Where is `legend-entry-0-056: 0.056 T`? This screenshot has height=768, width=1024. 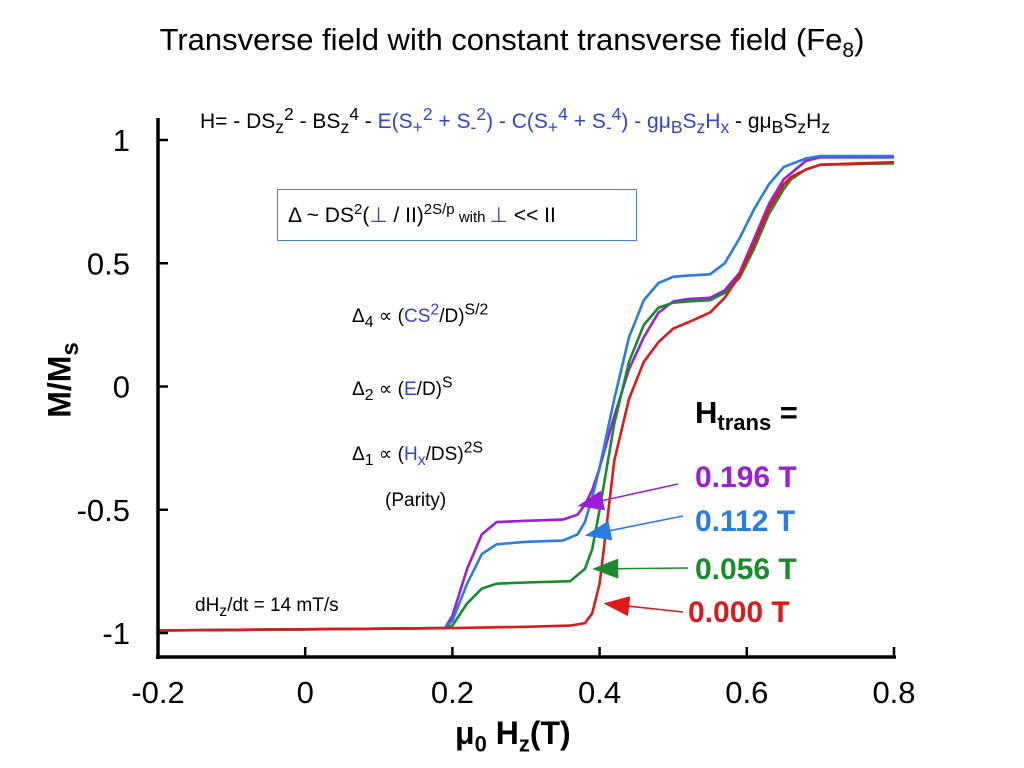 legend-entry-0-056: 0.056 T is located at coordinates (746, 569).